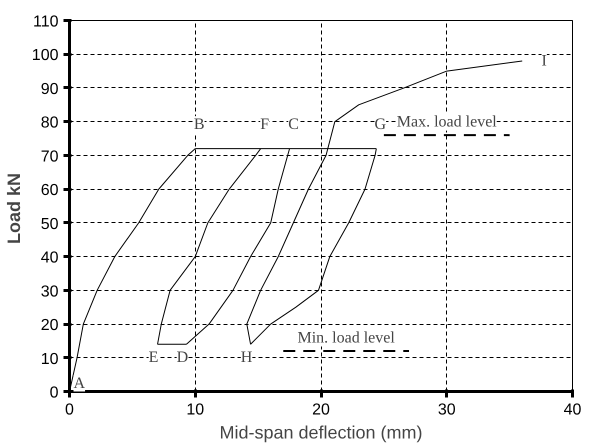  What do you see at coordinates (54, 393) in the screenshot?
I see `y-tick-label: 0` at bounding box center [54, 393].